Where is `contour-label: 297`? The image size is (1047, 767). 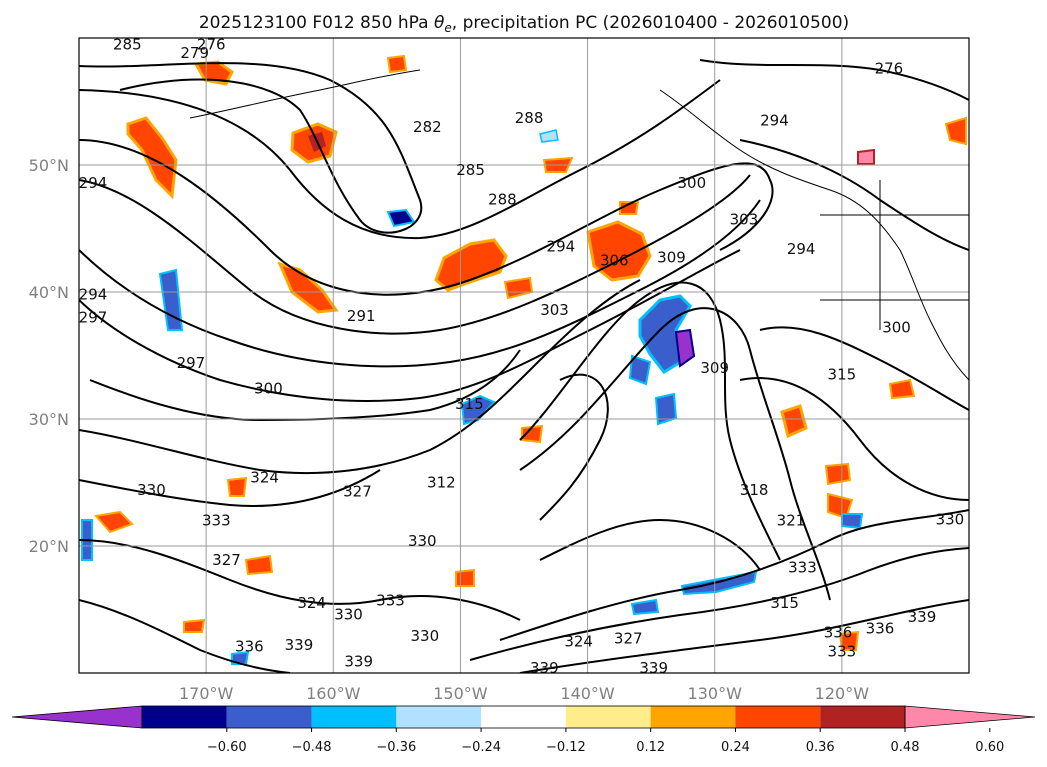
contour-label: 297 is located at coordinates (191, 363).